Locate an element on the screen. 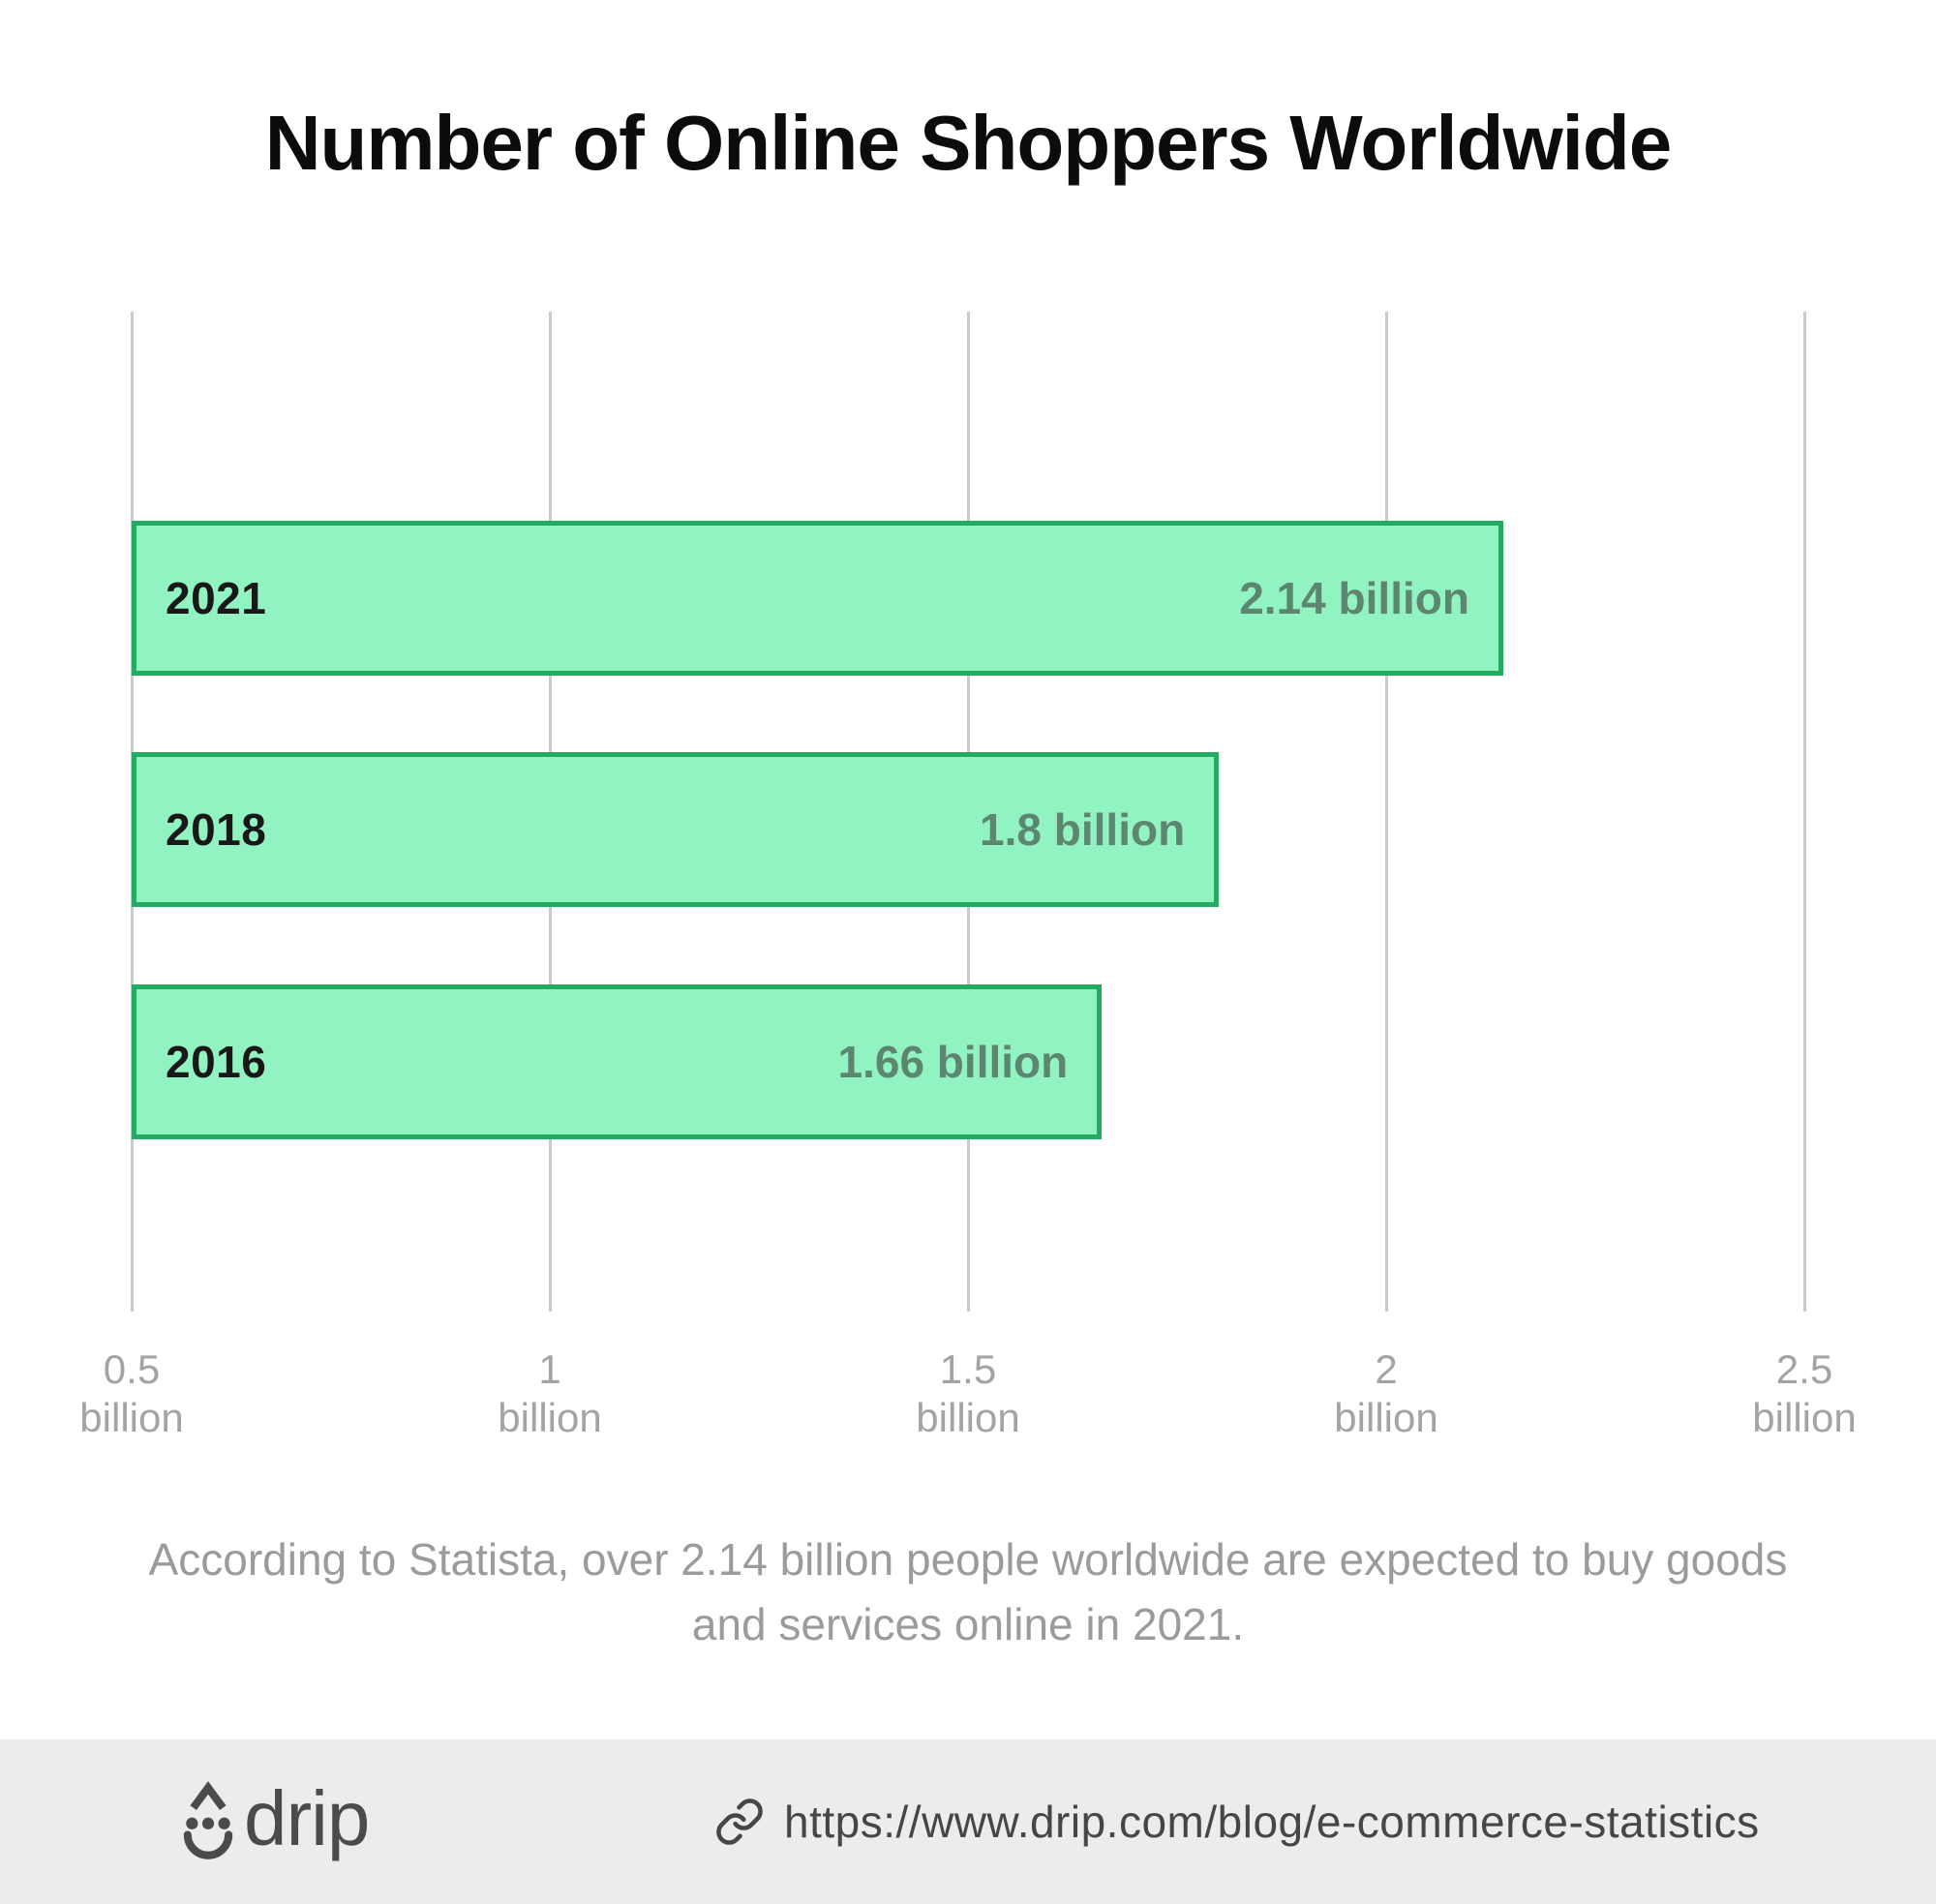 The width and height of the screenshot is (1936, 1904). link-chain-icon is located at coordinates (739, 1822).